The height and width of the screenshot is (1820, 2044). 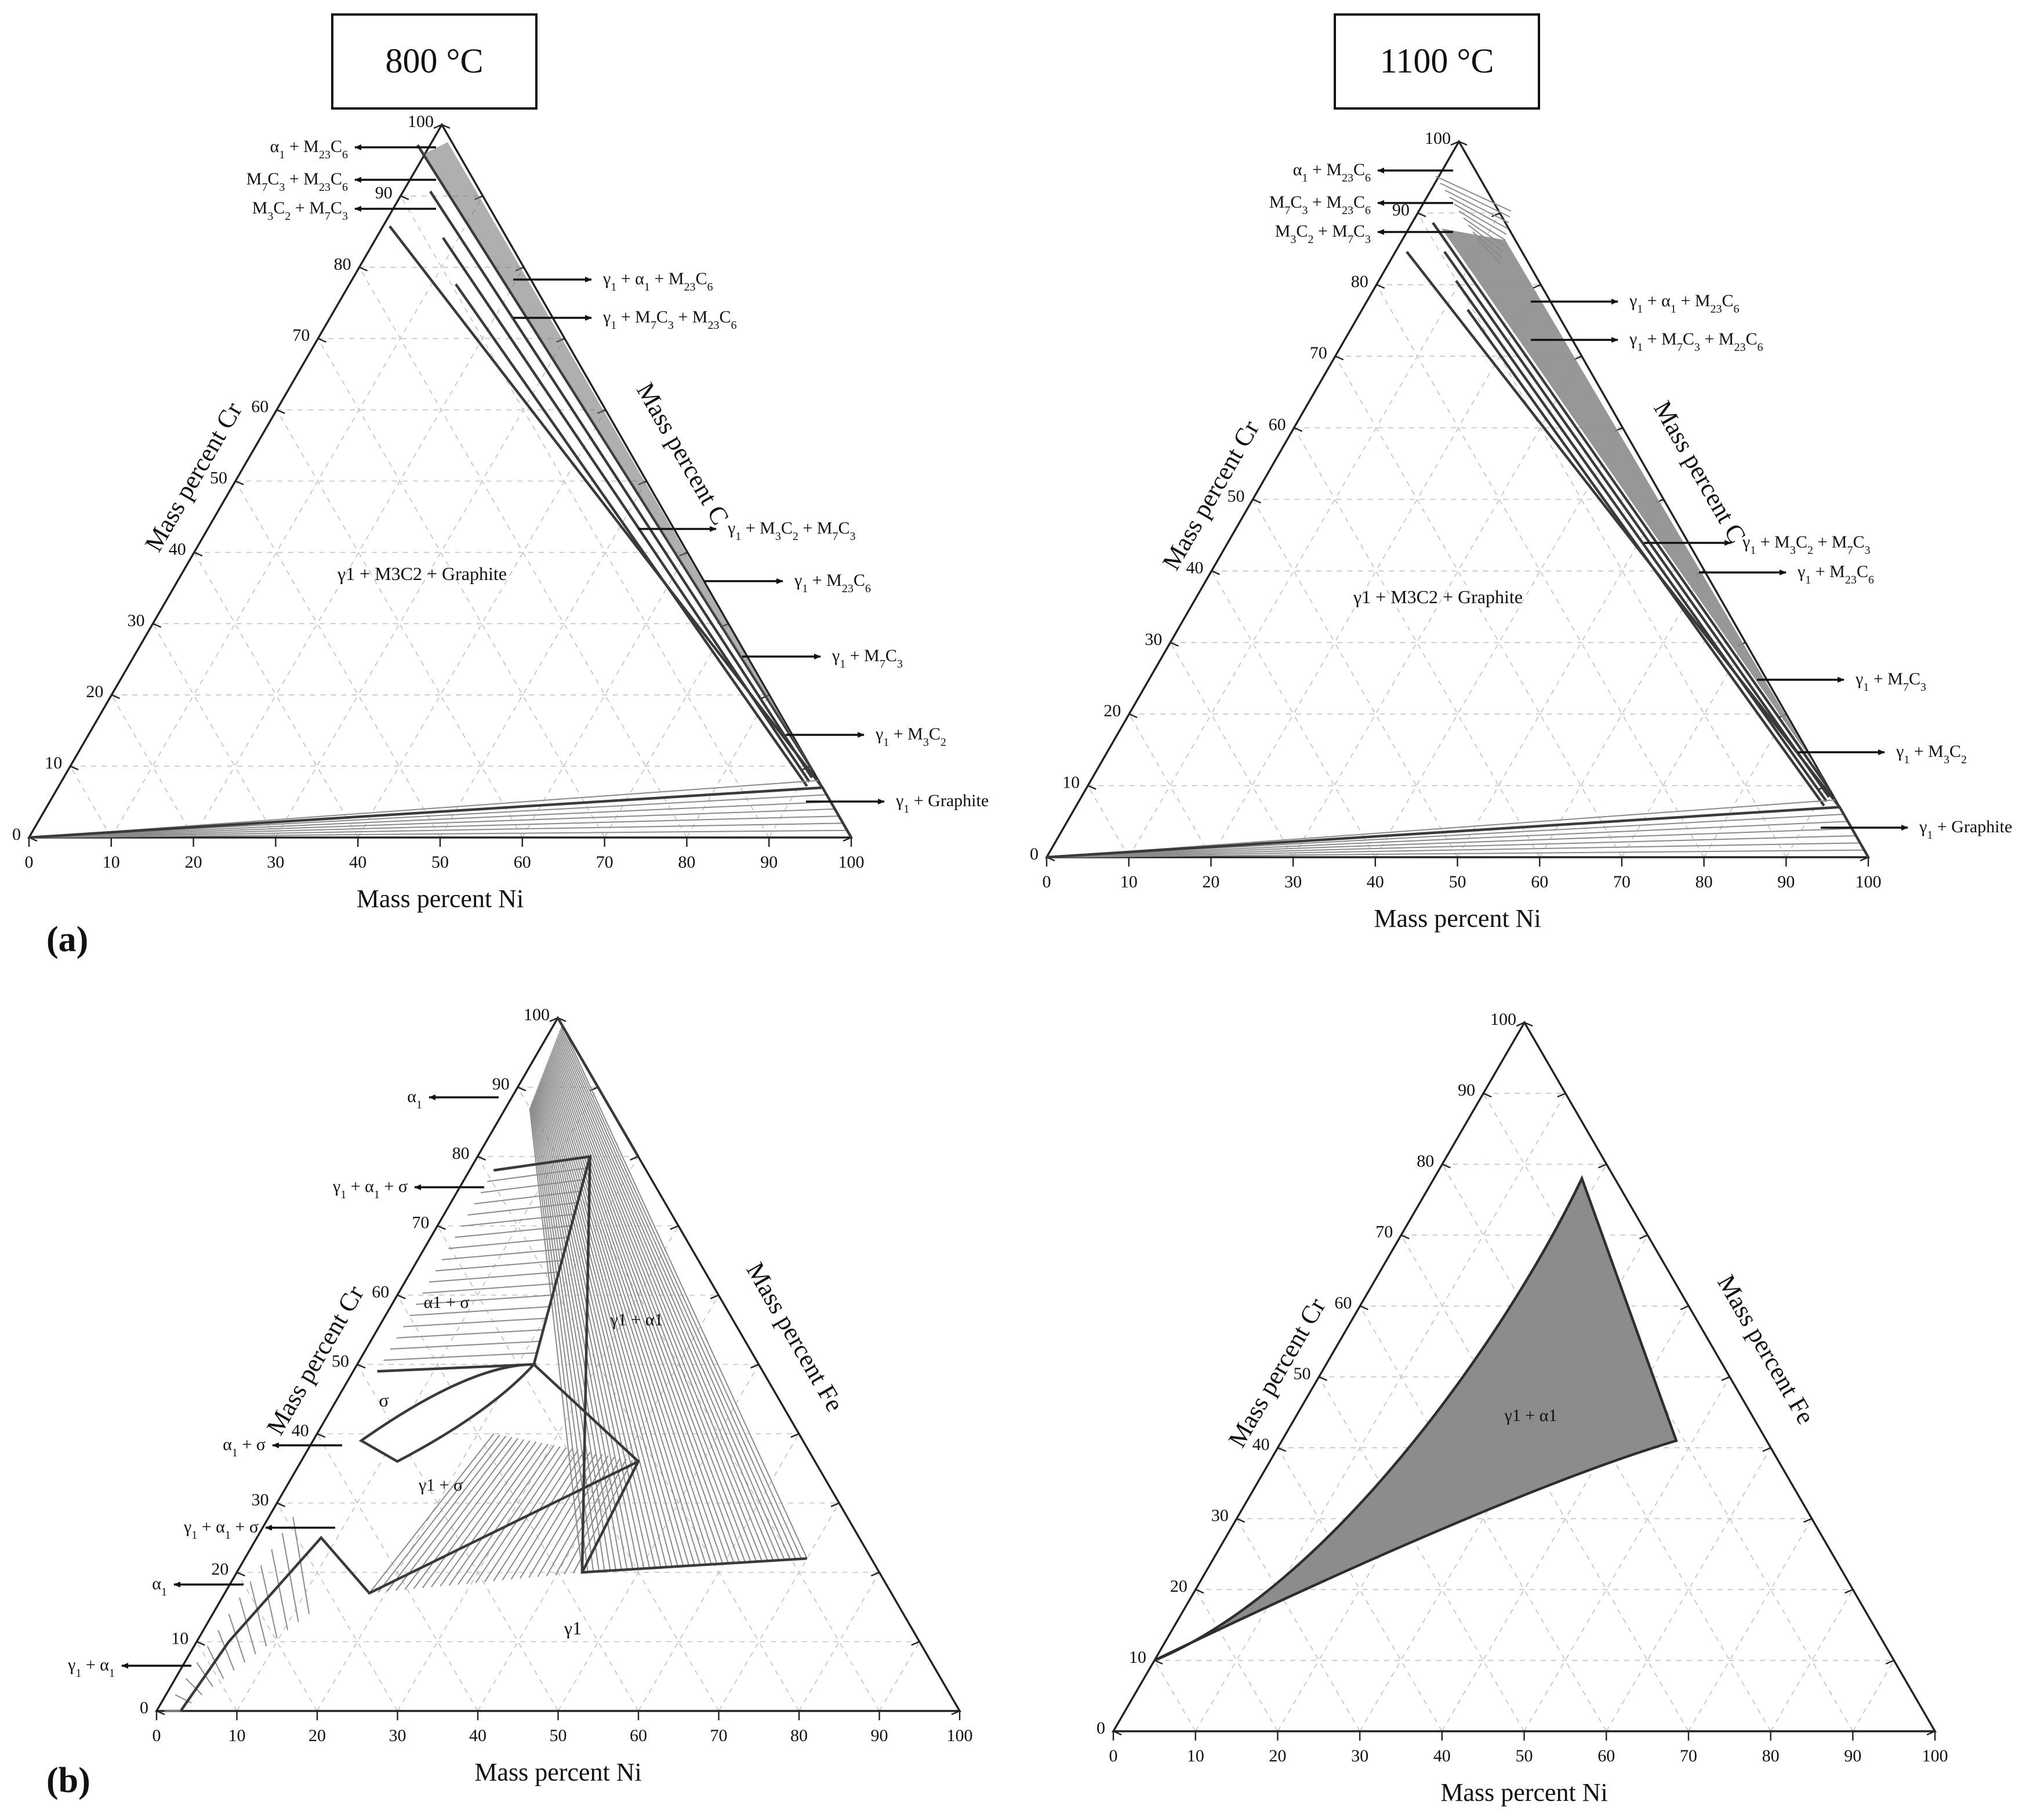 What do you see at coordinates (1530, 1415) in the screenshot?
I see `phase-label-gamma-alpha-1100: γ1 + α1` at bounding box center [1530, 1415].